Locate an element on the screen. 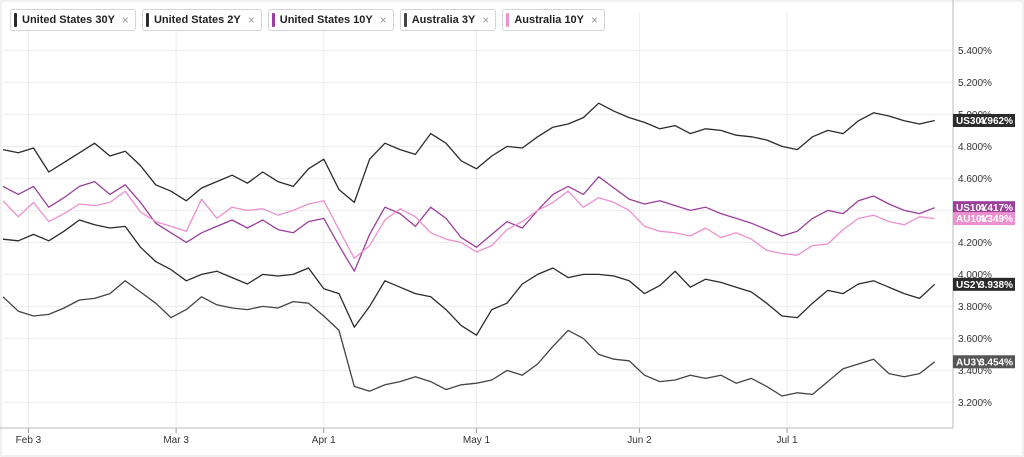 This screenshot has width=1024, height=457. last-value-tag-name: US10Y is located at coordinates (972, 208).